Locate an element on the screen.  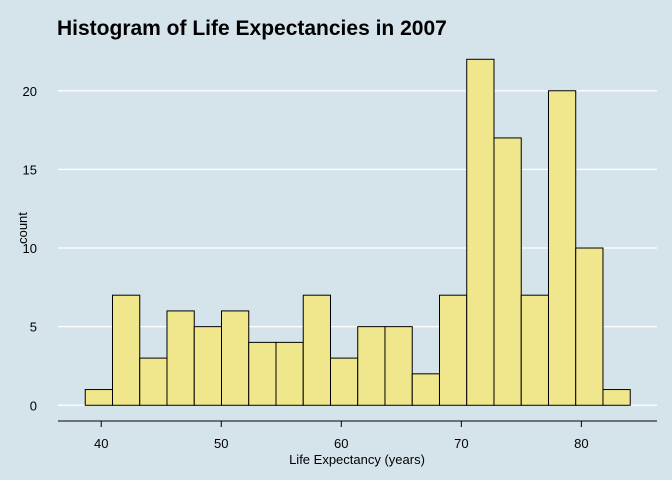
x-tick-label-70: 70 is located at coordinates (461, 443).